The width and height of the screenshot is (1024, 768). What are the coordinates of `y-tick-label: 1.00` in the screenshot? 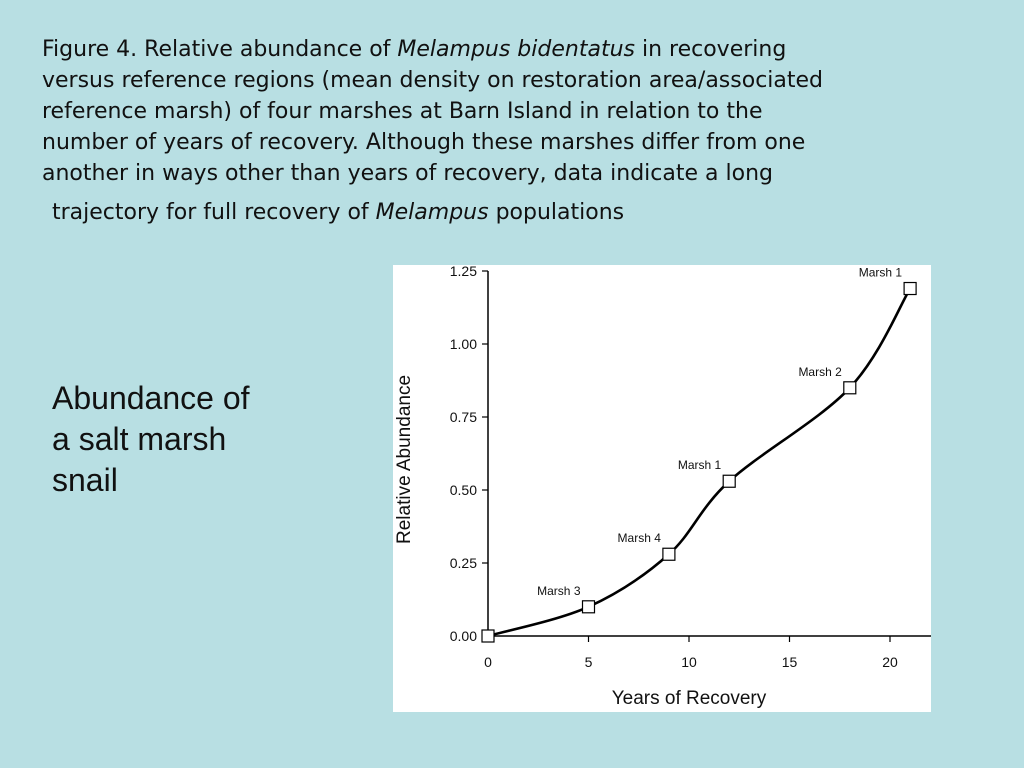 It's located at (463, 344).